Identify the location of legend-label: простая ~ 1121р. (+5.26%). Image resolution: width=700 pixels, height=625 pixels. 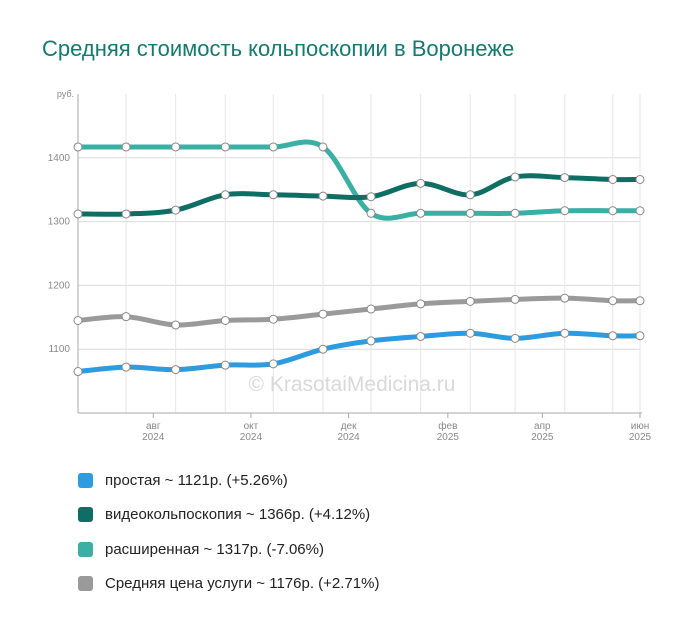
(196, 480).